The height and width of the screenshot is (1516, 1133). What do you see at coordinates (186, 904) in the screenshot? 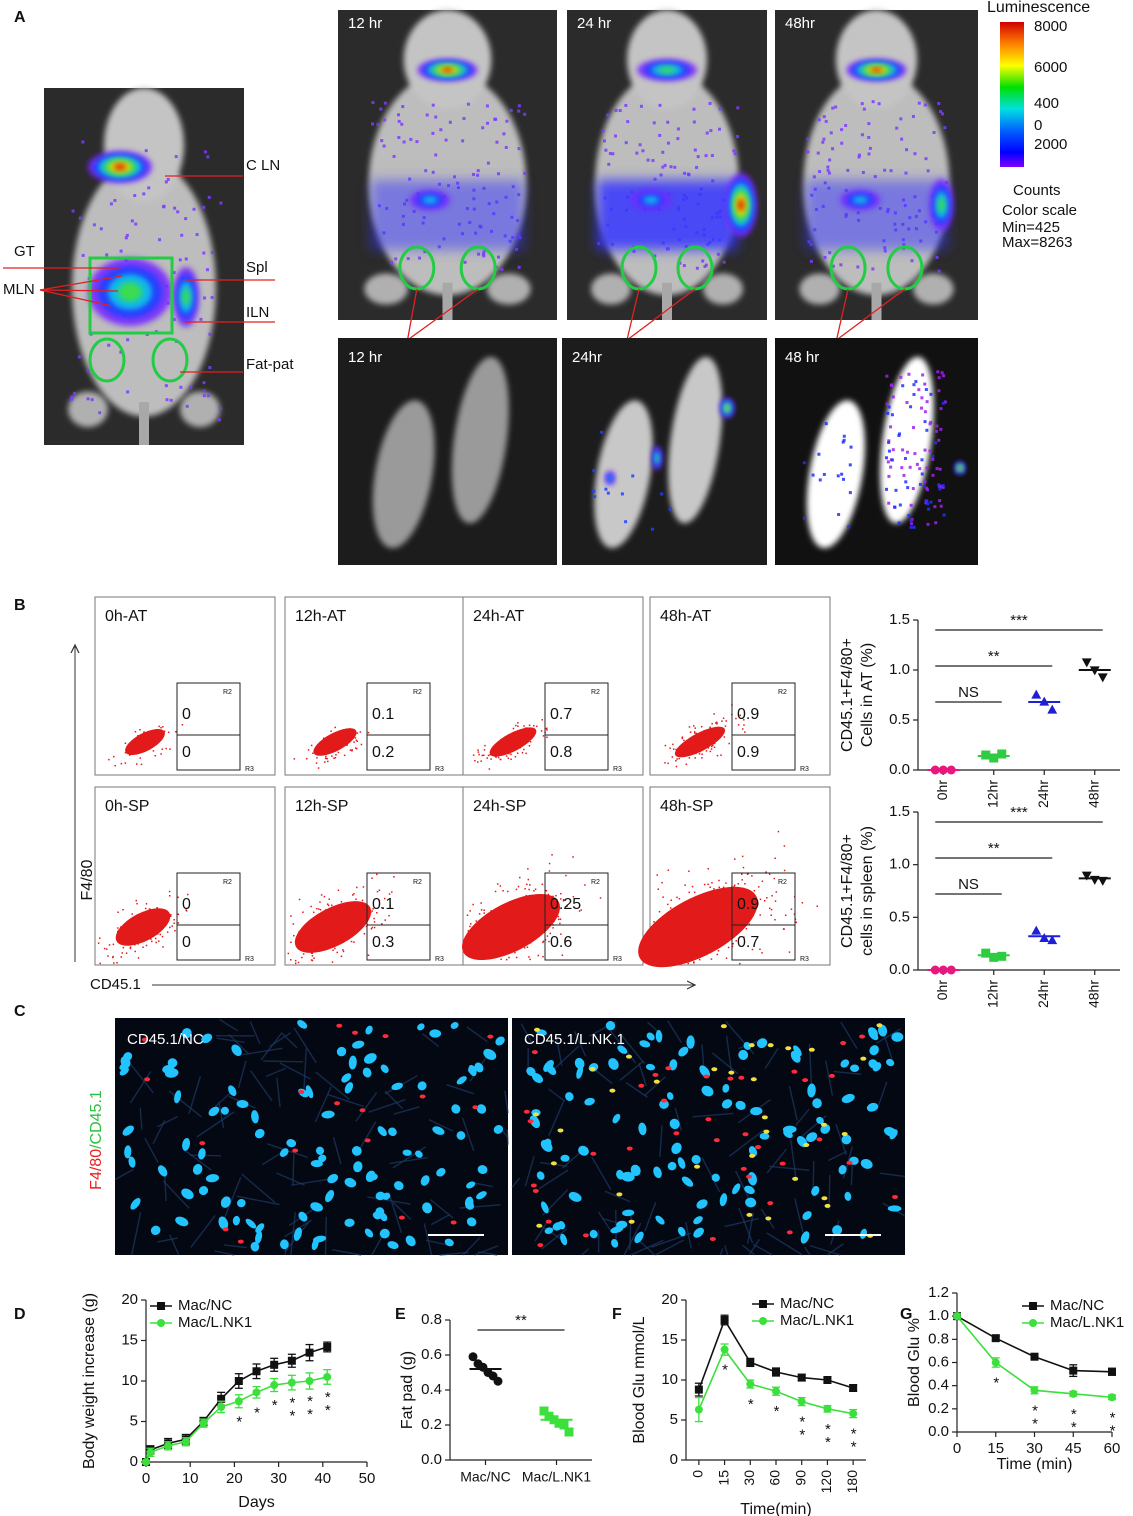
I see `gate-value: 0` at bounding box center [186, 904].